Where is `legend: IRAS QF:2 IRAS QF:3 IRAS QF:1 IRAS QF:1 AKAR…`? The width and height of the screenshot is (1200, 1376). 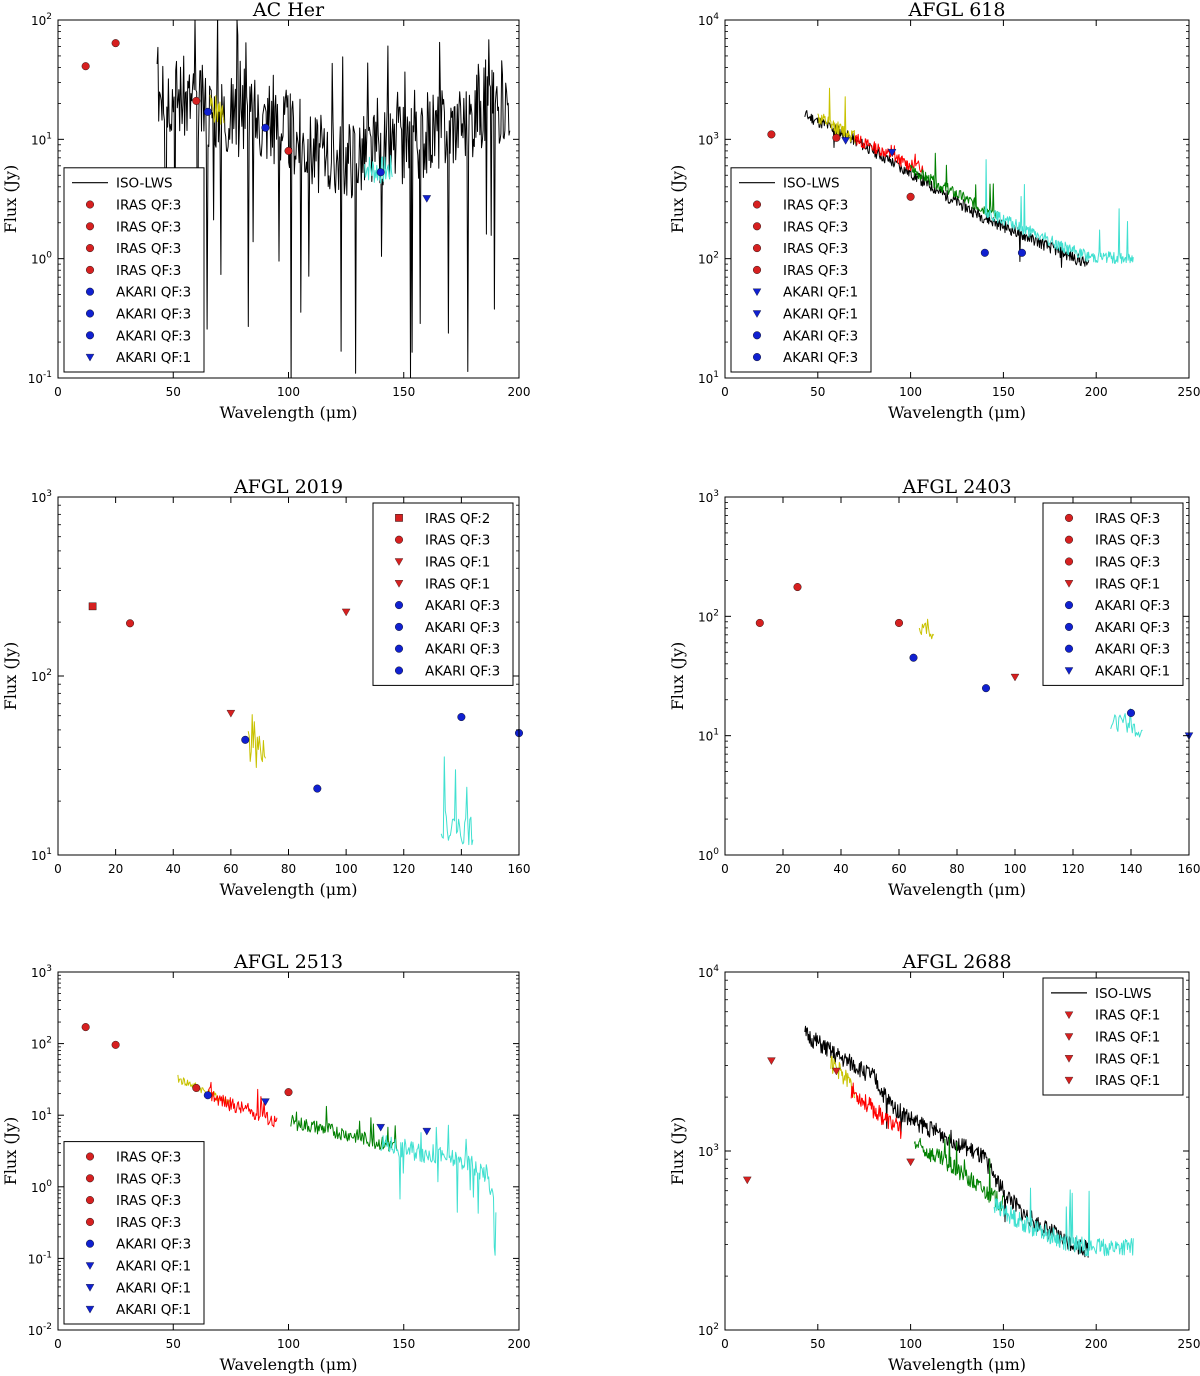 legend: IRAS QF:2 IRAS QF:3 IRAS QF:1 IRAS QF:1 AKAR… is located at coordinates (443, 594).